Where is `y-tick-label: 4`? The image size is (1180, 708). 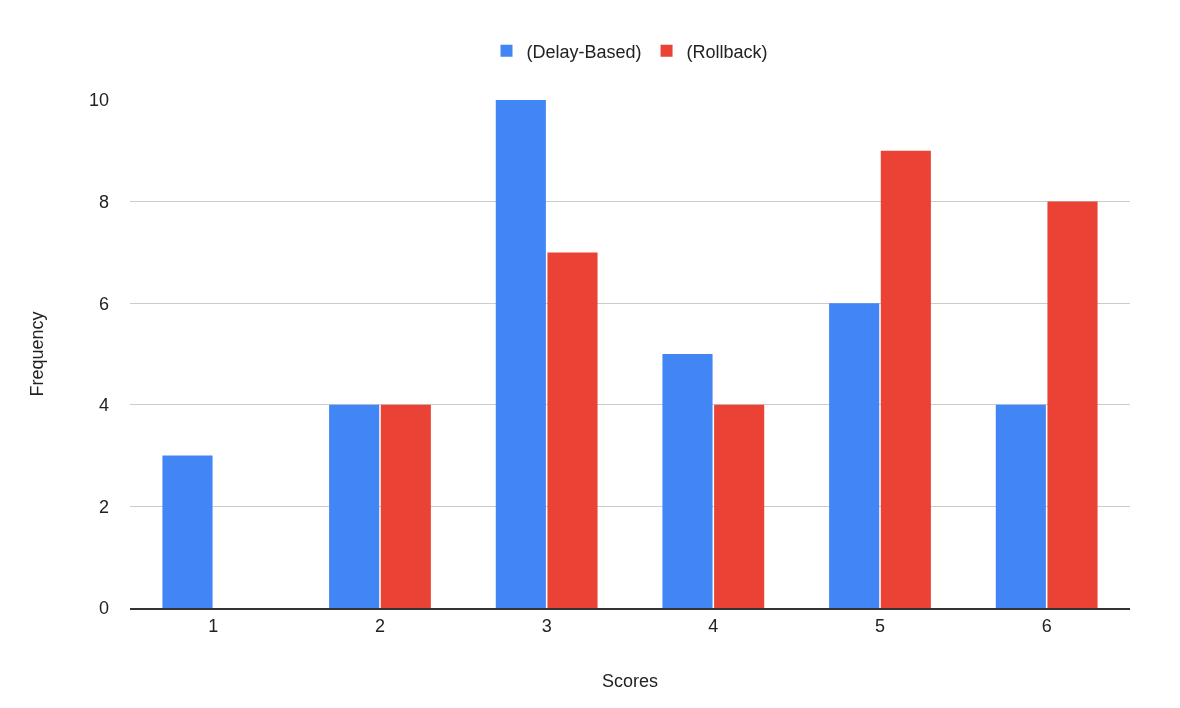
y-tick-label: 4 is located at coordinates (103, 405).